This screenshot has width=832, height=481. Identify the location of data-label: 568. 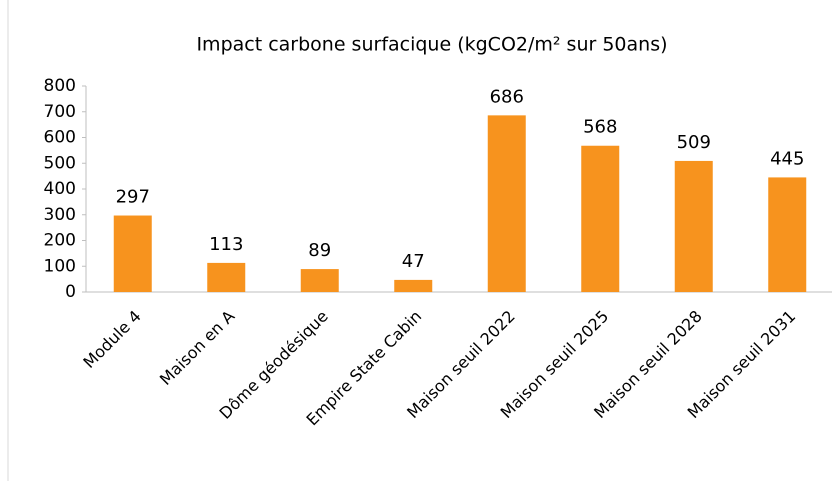
(600, 127).